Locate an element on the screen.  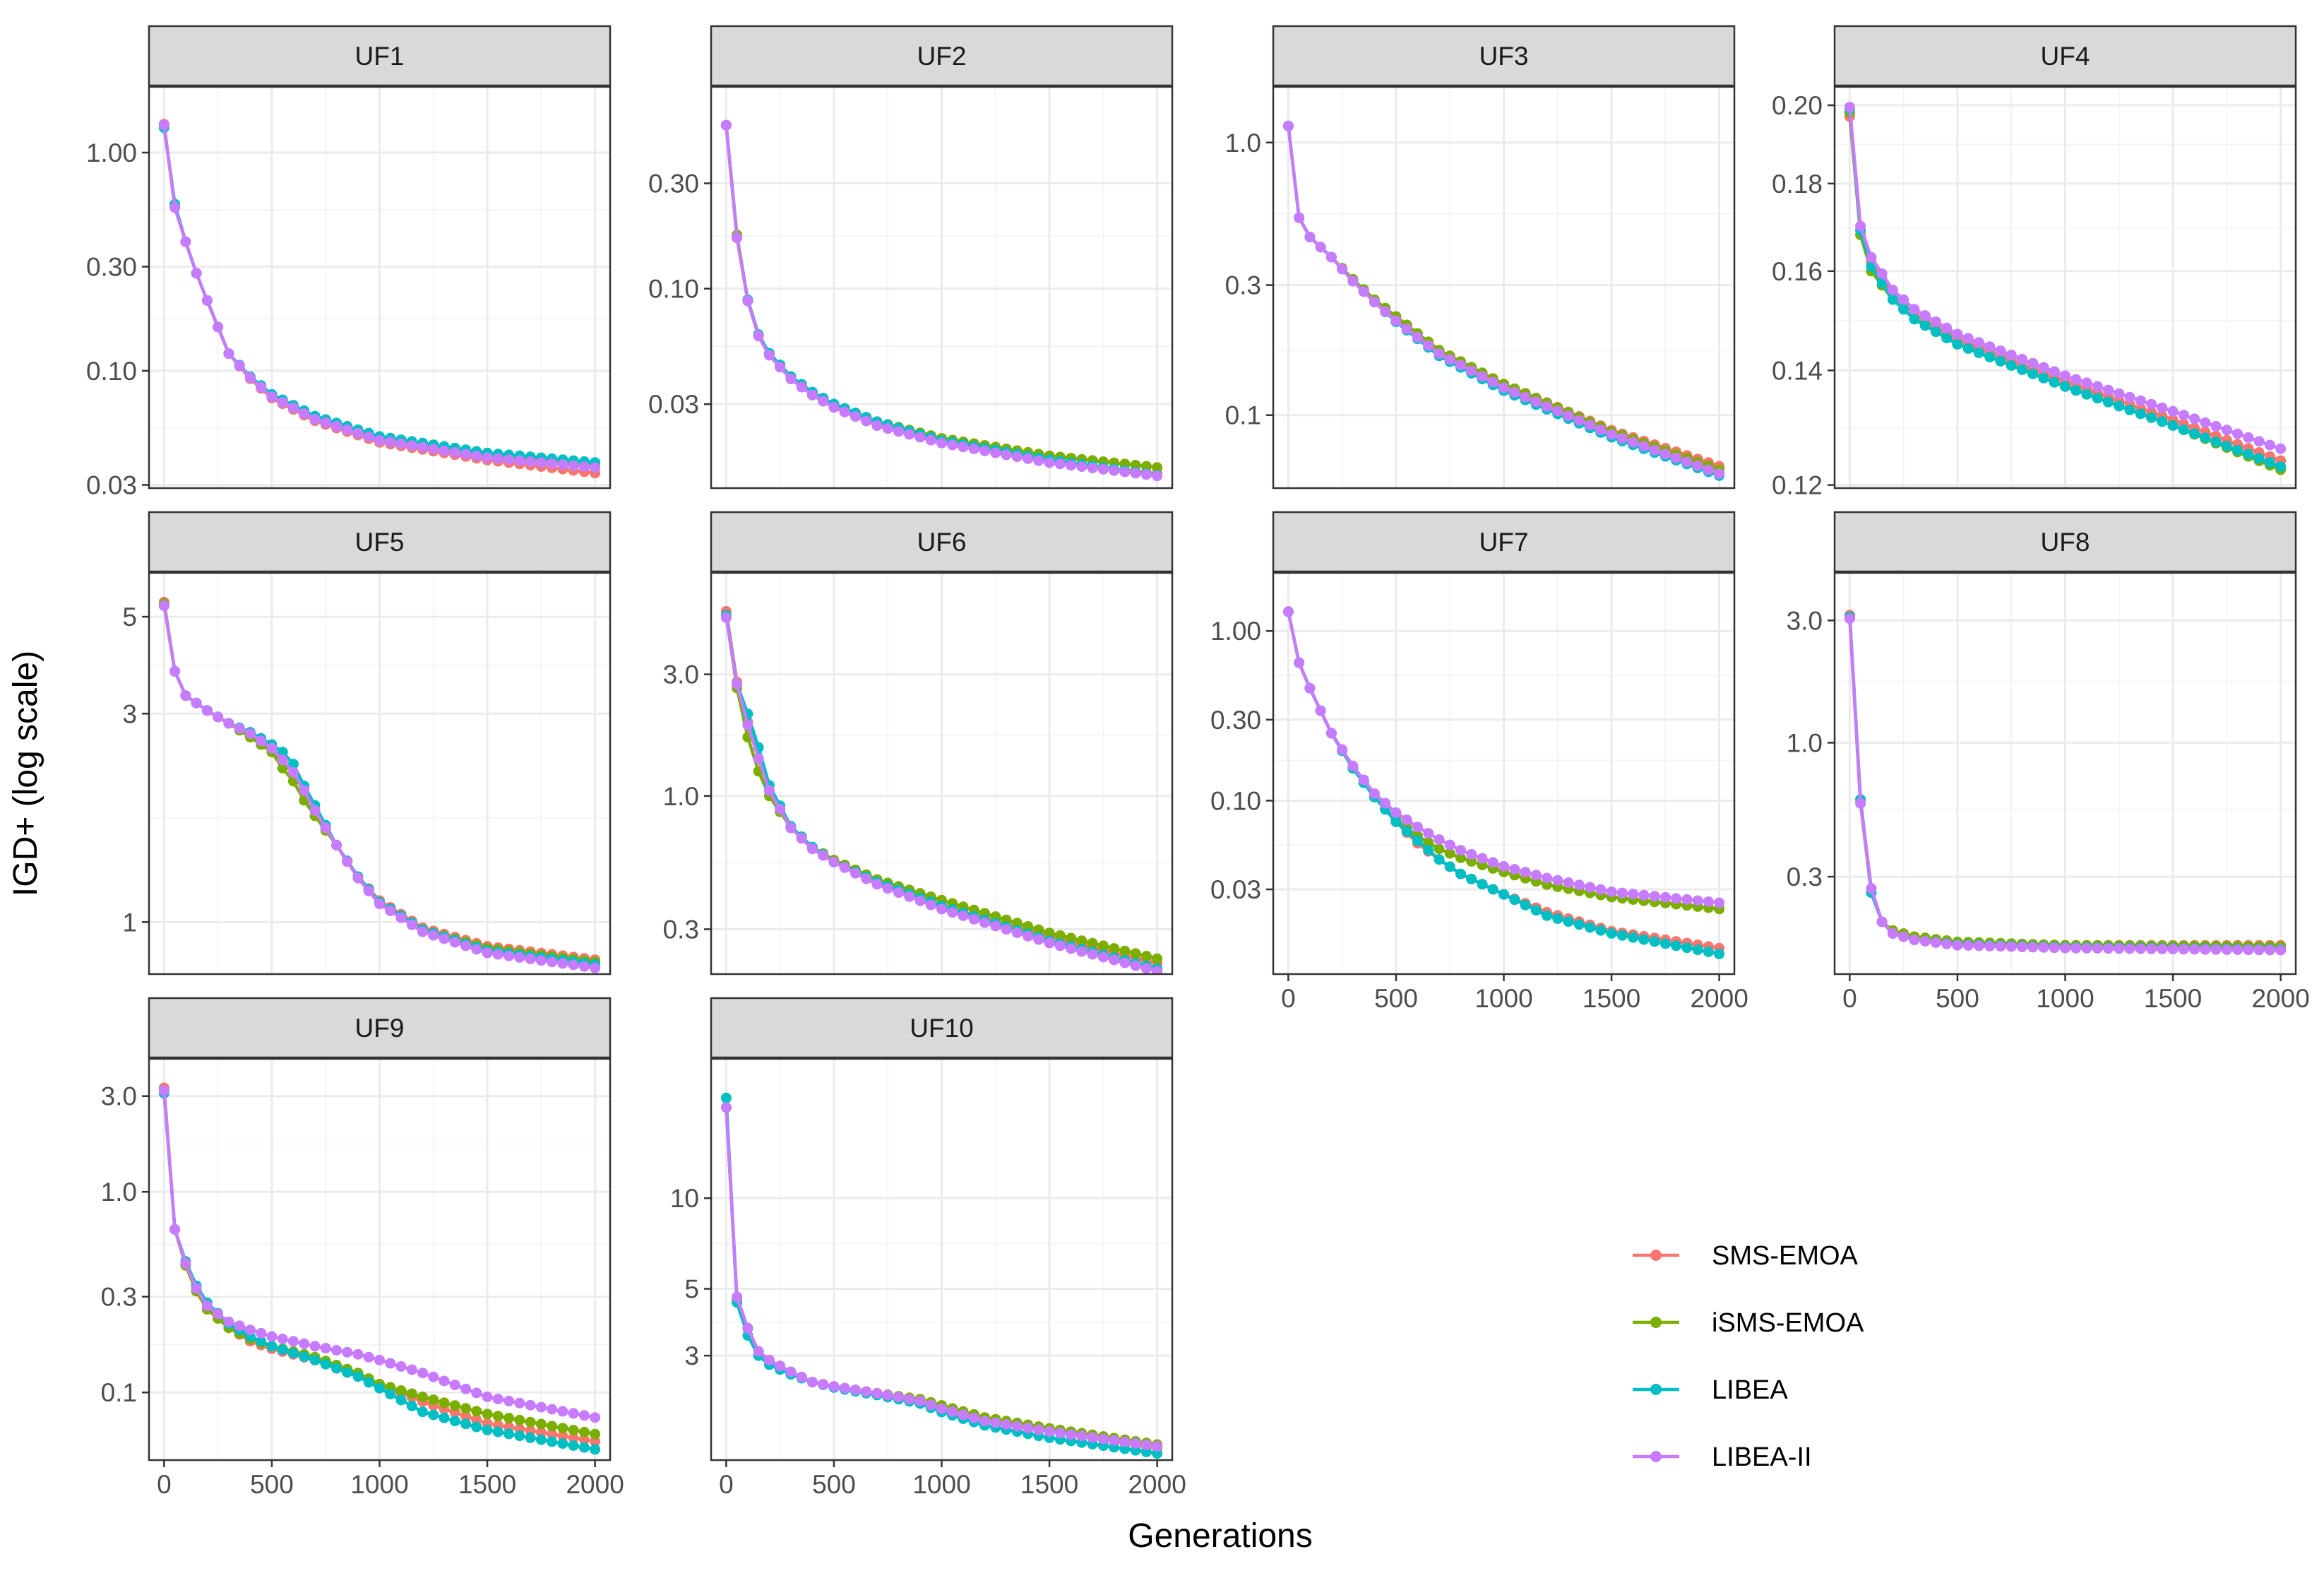
y-tick-label: 5 is located at coordinates (691, 1289).